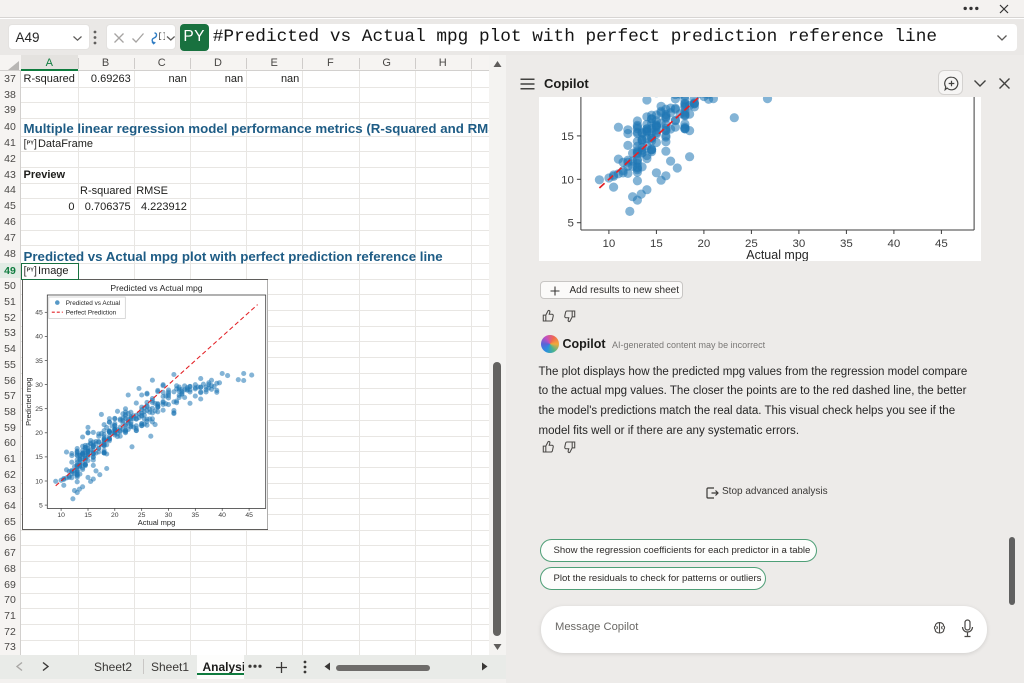 The image size is (1024, 683). What do you see at coordinates (92, 303) in the screenshot?
I see `svg-text: Predicted vs Actual` at bounding box center [92, 303].